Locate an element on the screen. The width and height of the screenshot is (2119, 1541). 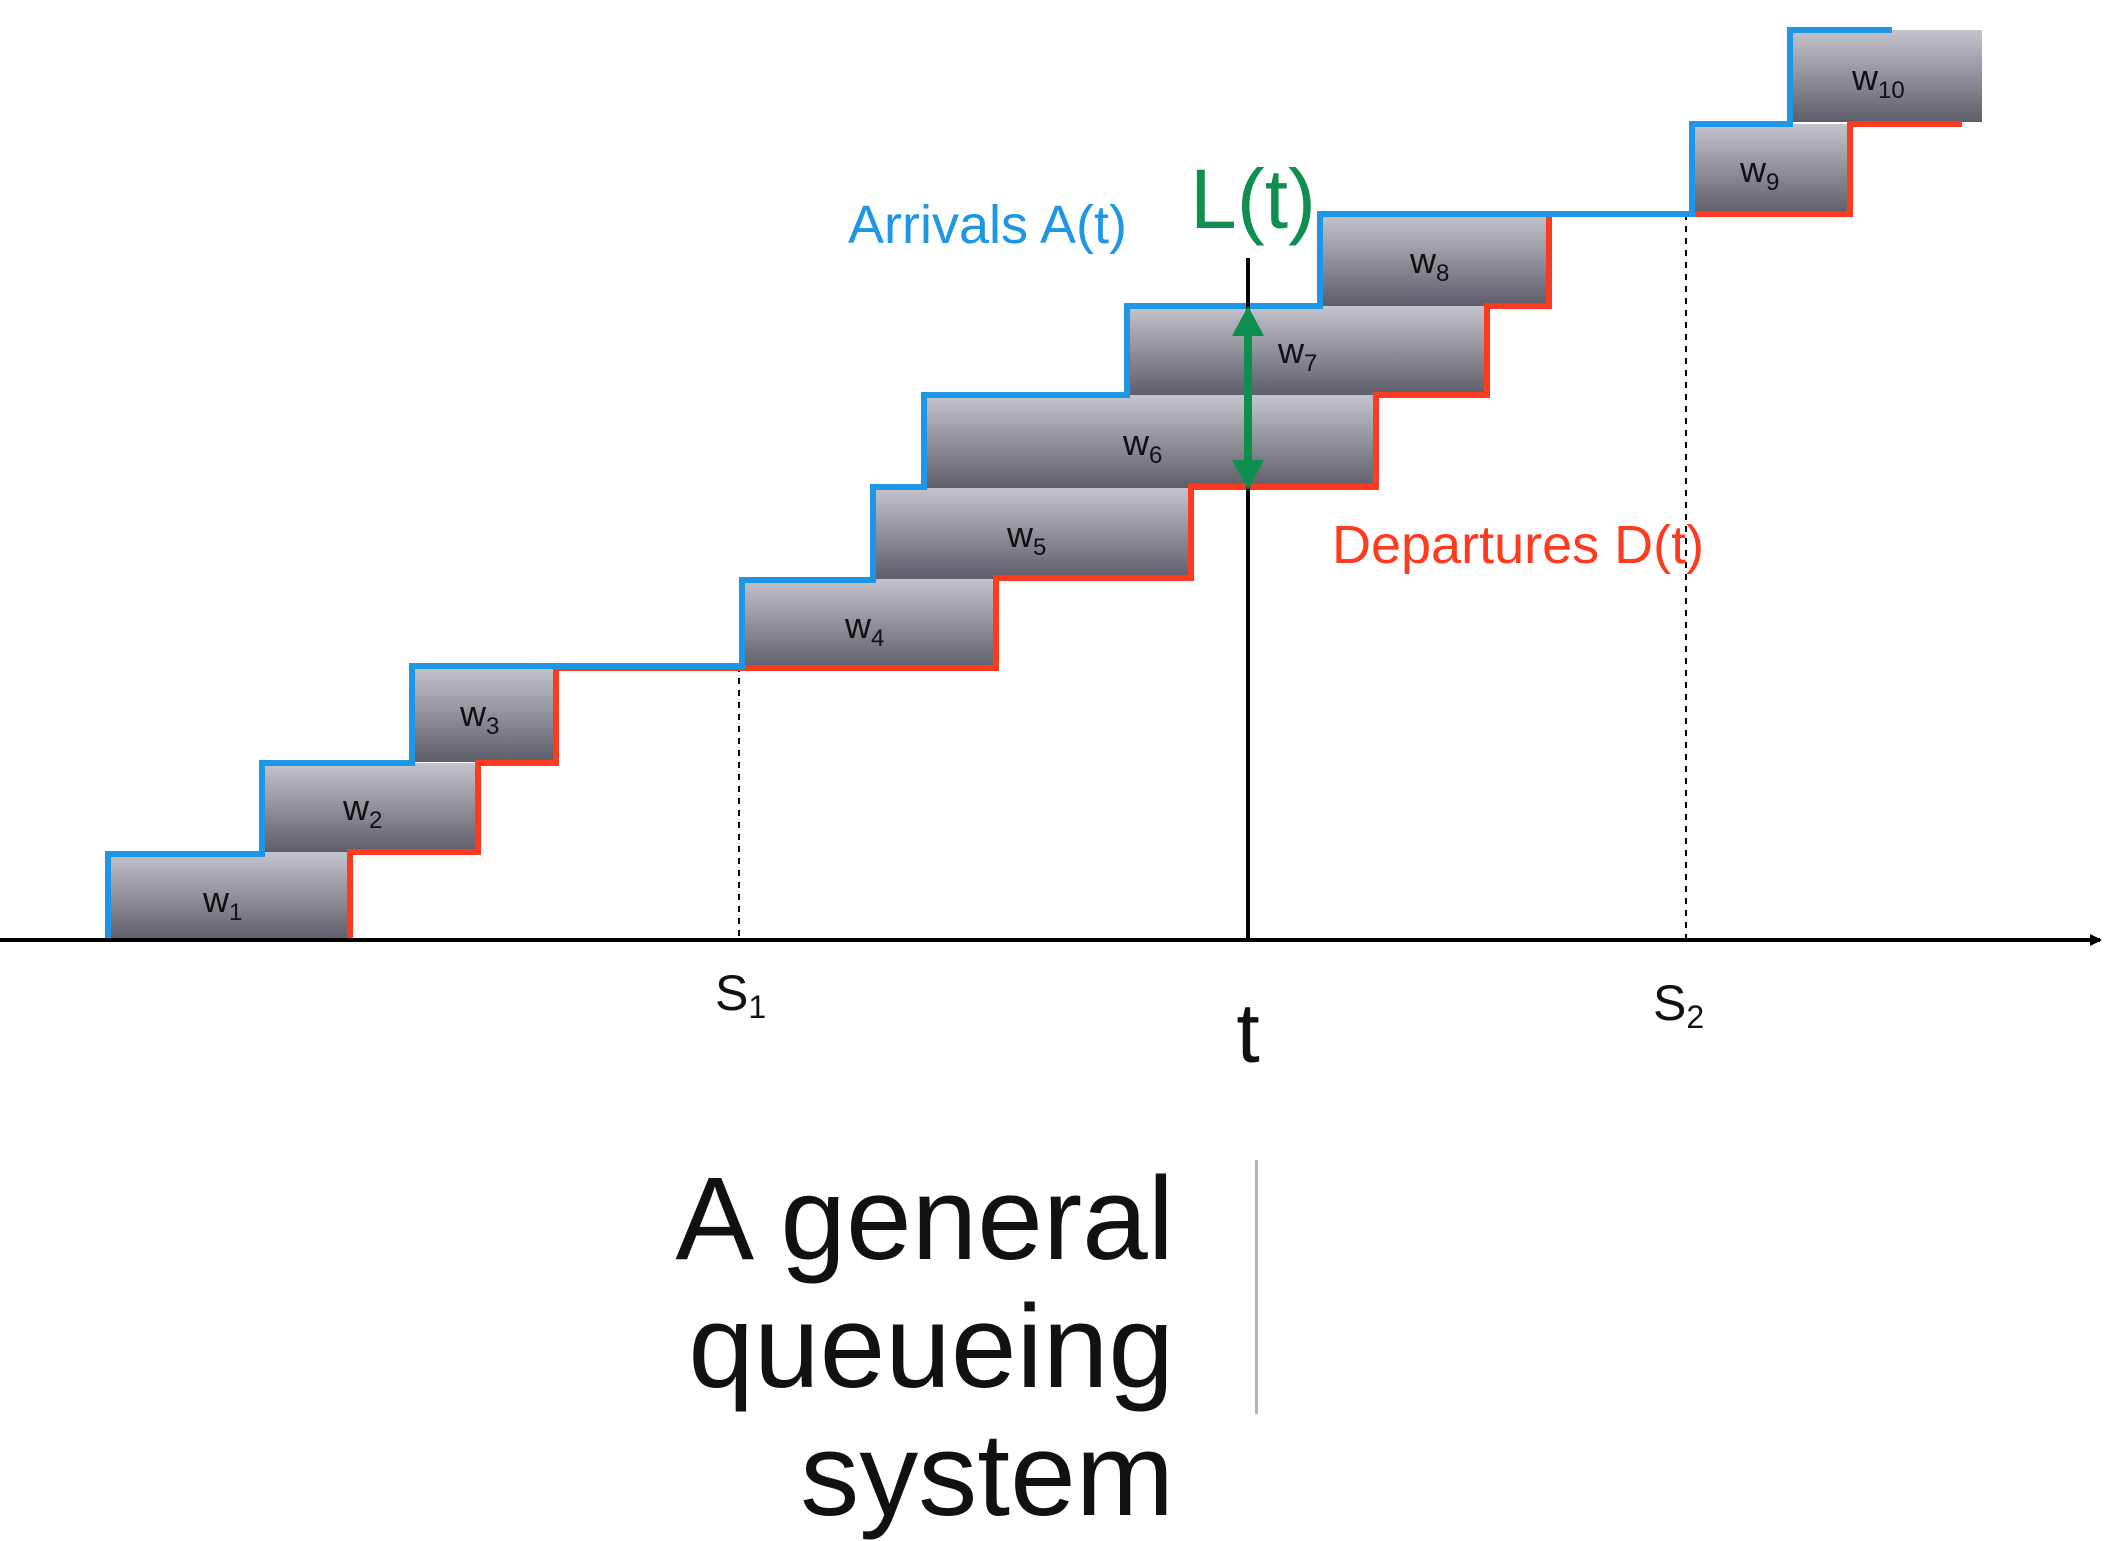
customer-block-w3 is located at coordinates (484, 714).